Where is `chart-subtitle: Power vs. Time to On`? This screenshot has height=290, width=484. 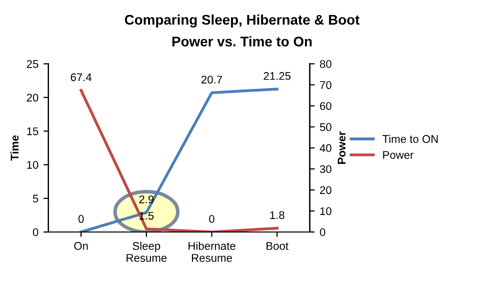 chart-subtitle: Power vs. Time to On is located at coordinates (242, 41).